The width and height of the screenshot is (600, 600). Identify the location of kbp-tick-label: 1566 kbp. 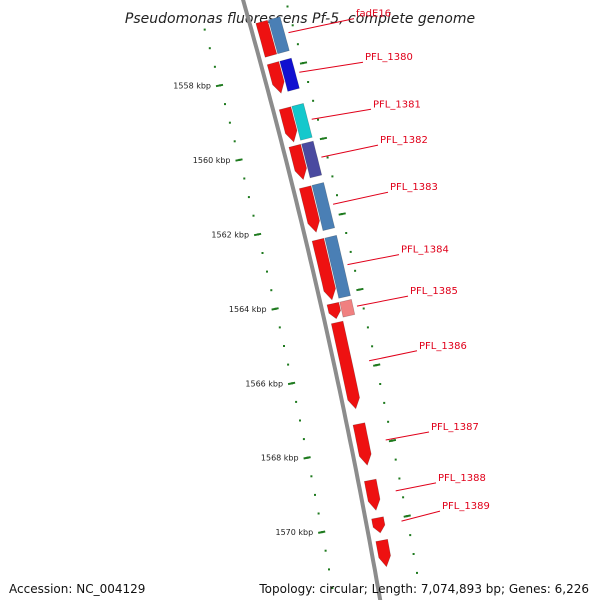
(264, 383).